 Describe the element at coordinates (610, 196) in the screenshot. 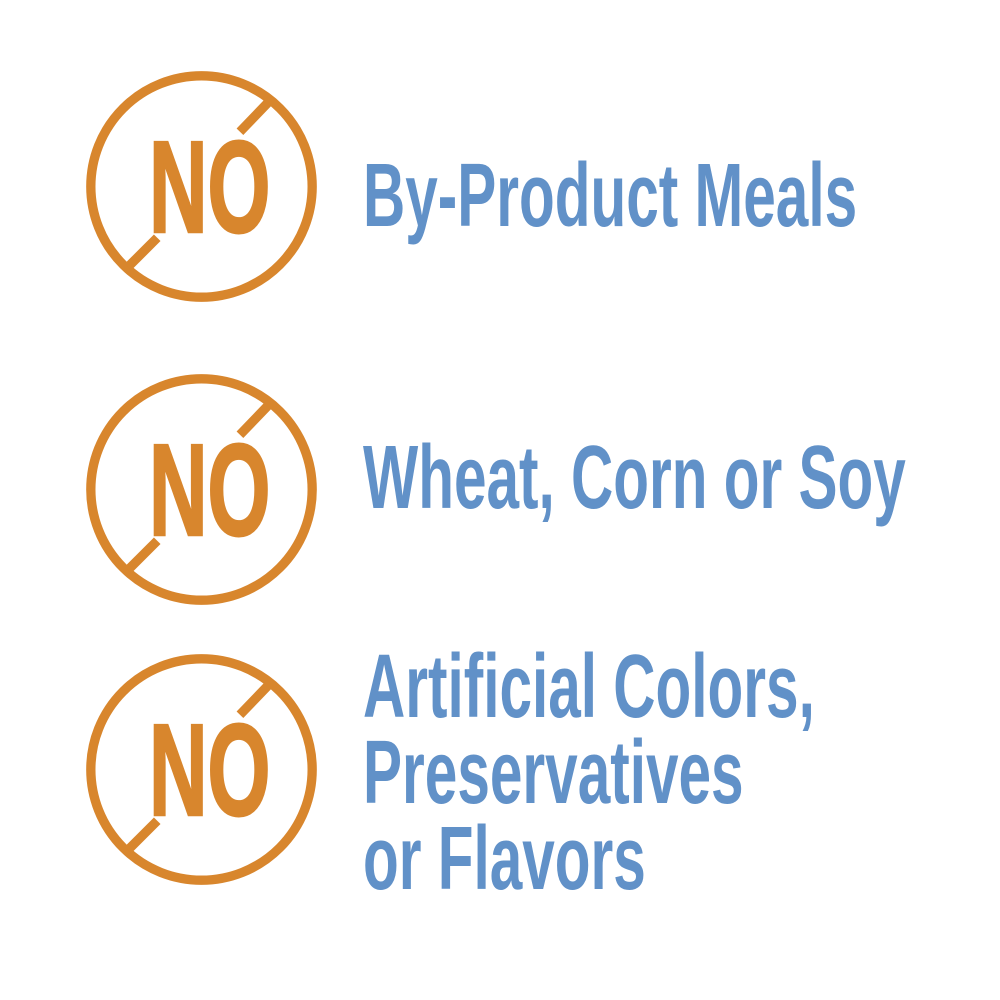

I see `claim-by-product-meals: By-Product Meals` at that location.